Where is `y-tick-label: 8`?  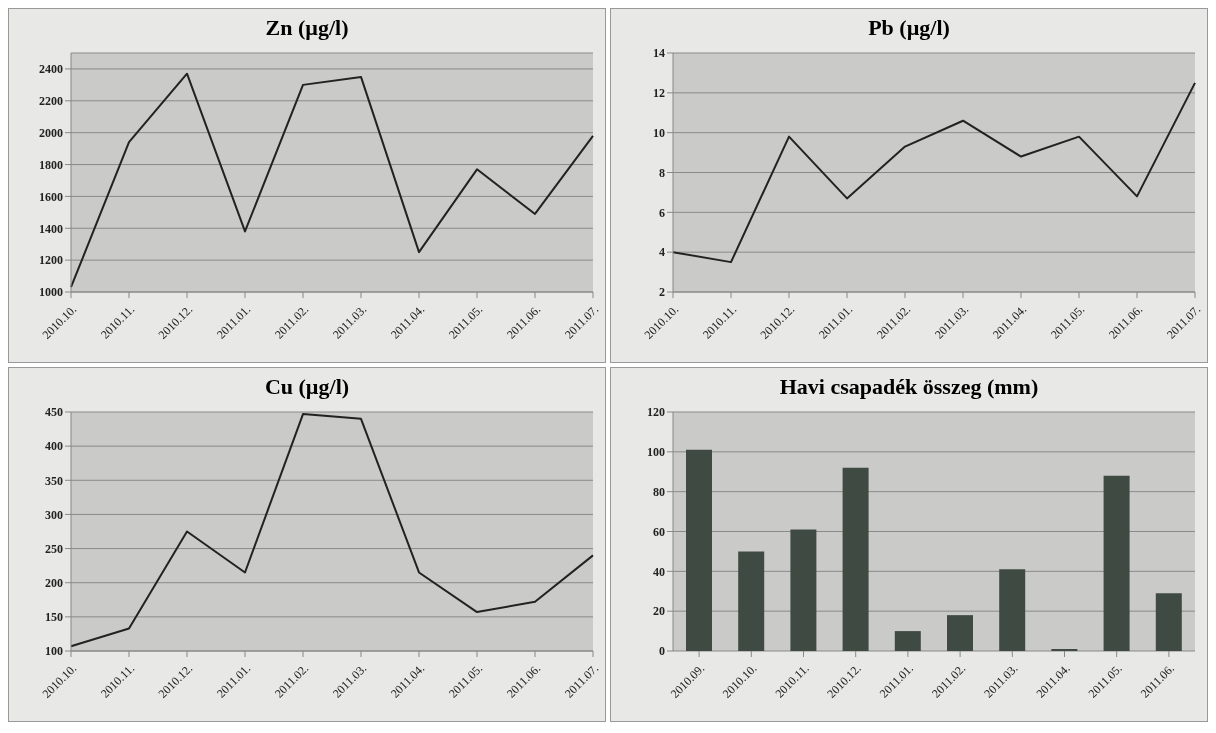
y-tick-label: 8 is located at coordinates (662, 172).